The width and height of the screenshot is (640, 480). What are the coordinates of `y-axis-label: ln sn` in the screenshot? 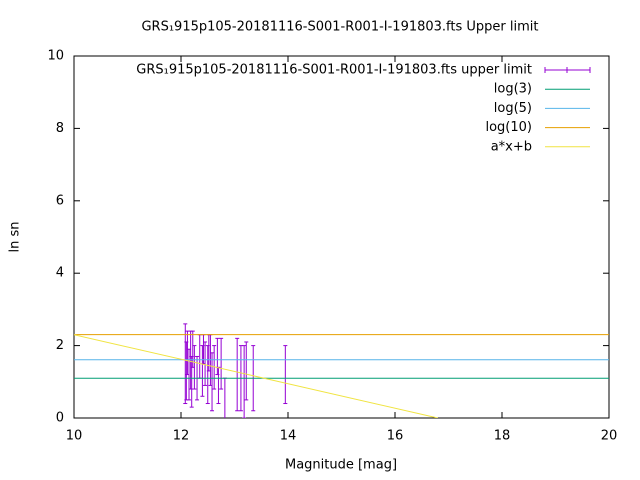 It's located at (15, 237).